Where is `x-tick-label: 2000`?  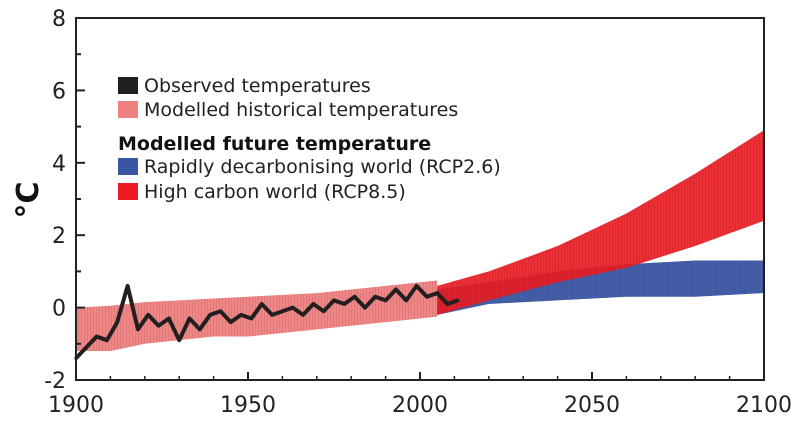 x-tick-label: 2000 is located at coordinates (420, 405).